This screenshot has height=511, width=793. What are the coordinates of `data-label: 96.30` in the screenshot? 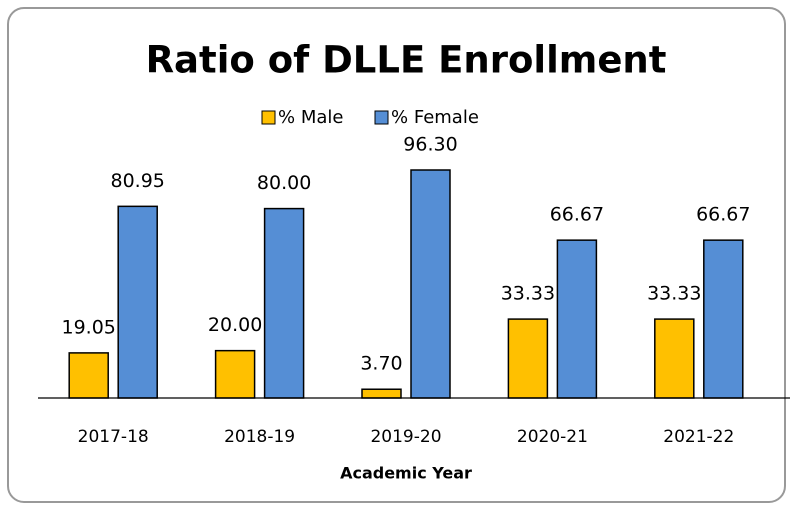 It's located at (430, 145).